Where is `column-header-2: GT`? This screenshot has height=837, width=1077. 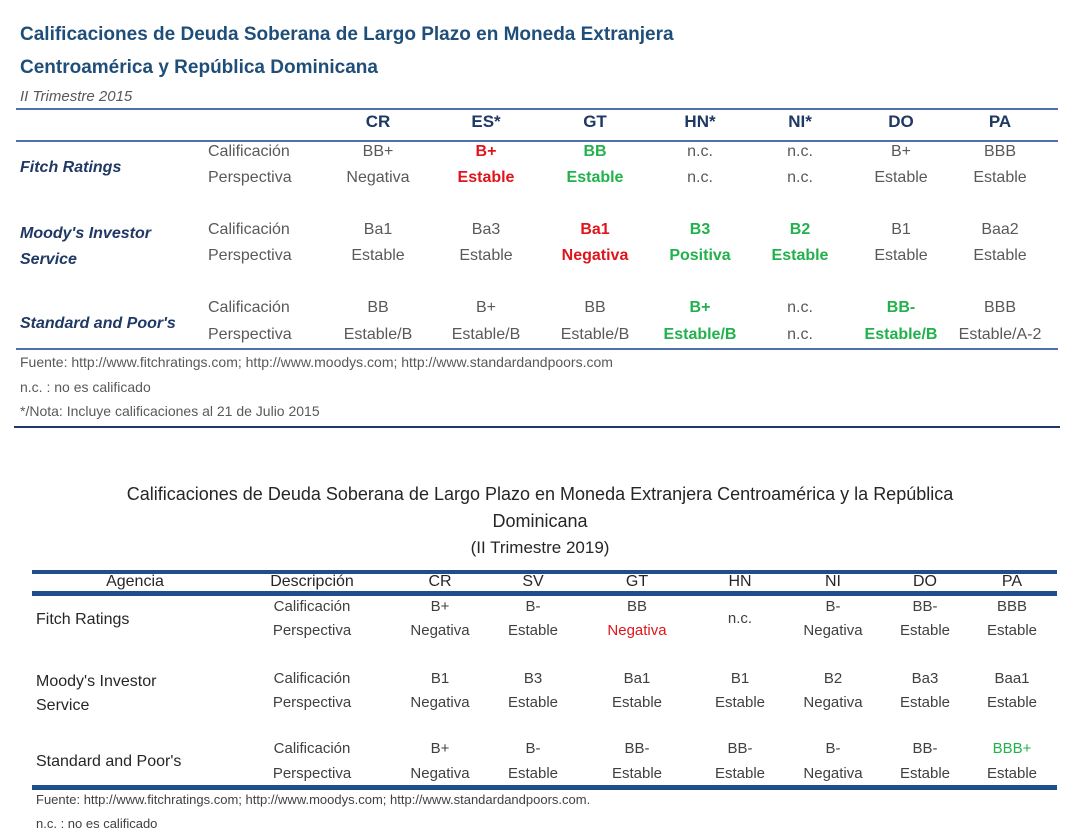
column-header-2: GT is located at coordinates (637, 581).